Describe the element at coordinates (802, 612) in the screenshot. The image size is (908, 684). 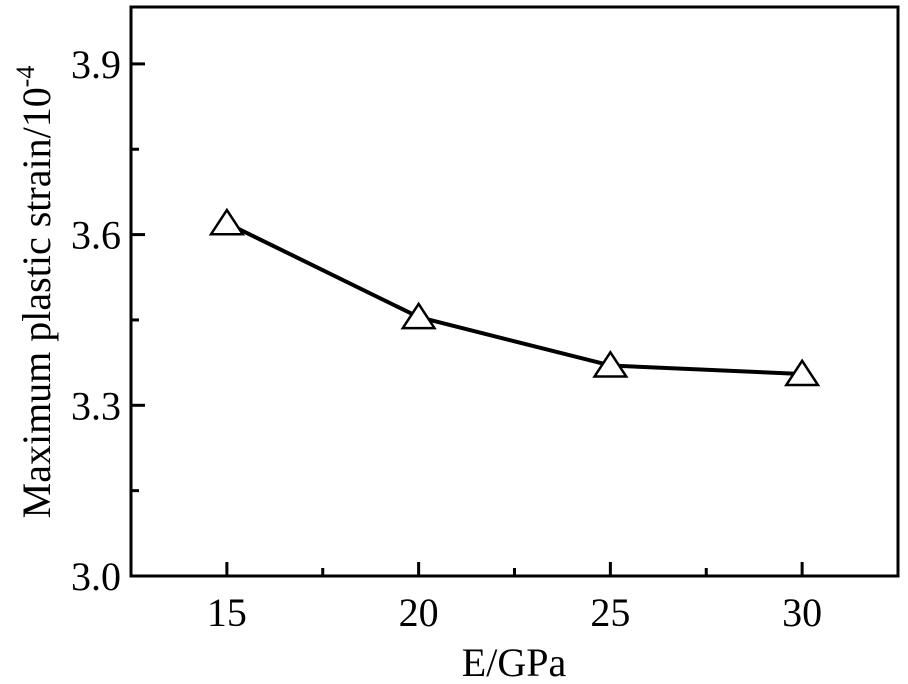
I see `x-tick-label: 30` at that location.